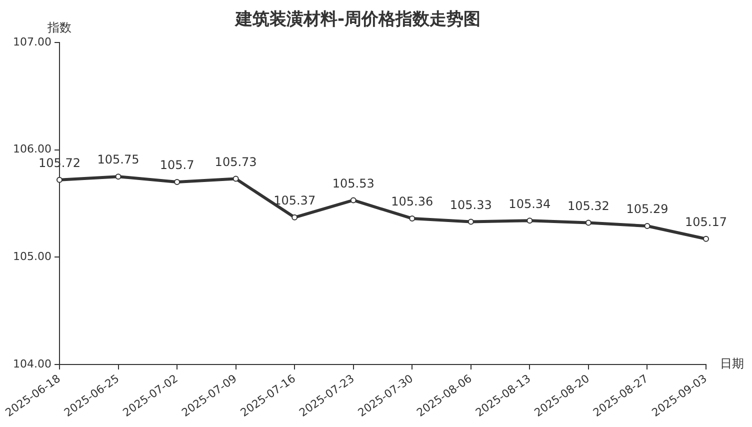  I want to click on data-label: 105.53, so click(353, 183).